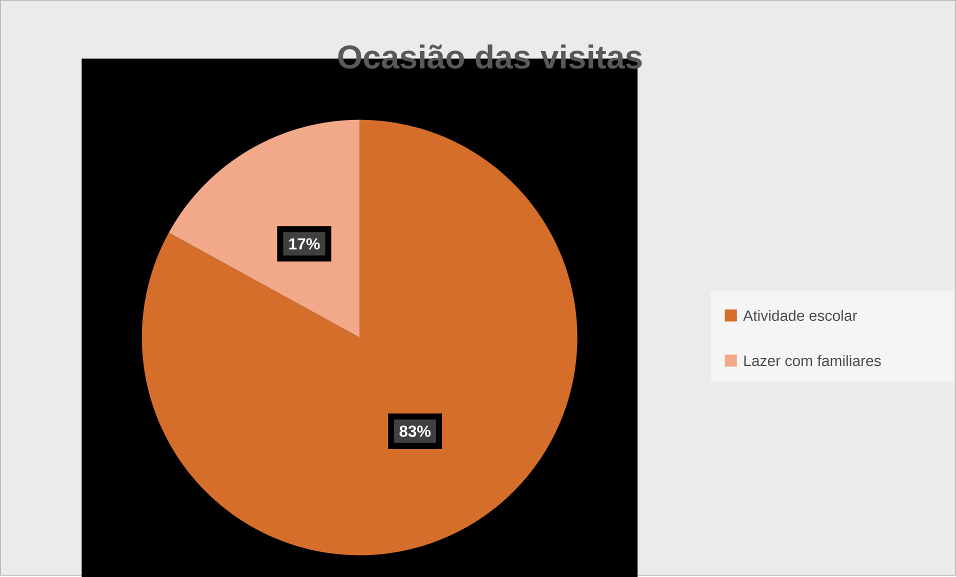 The width and height of the screenshot is (956, 577). What do you see at coordinates (304, 244) in the screenshot?
I see `data-label: 17%` at bounding box center [304, 244].